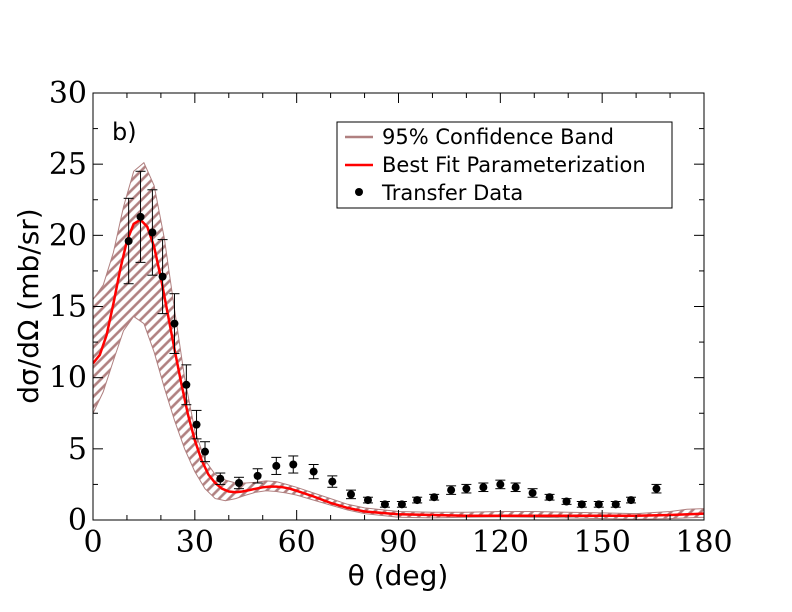 Image resolution: width=792 pixels, height=612 pixels. I want to click on x-tick-label: 90, so click(398, 542).